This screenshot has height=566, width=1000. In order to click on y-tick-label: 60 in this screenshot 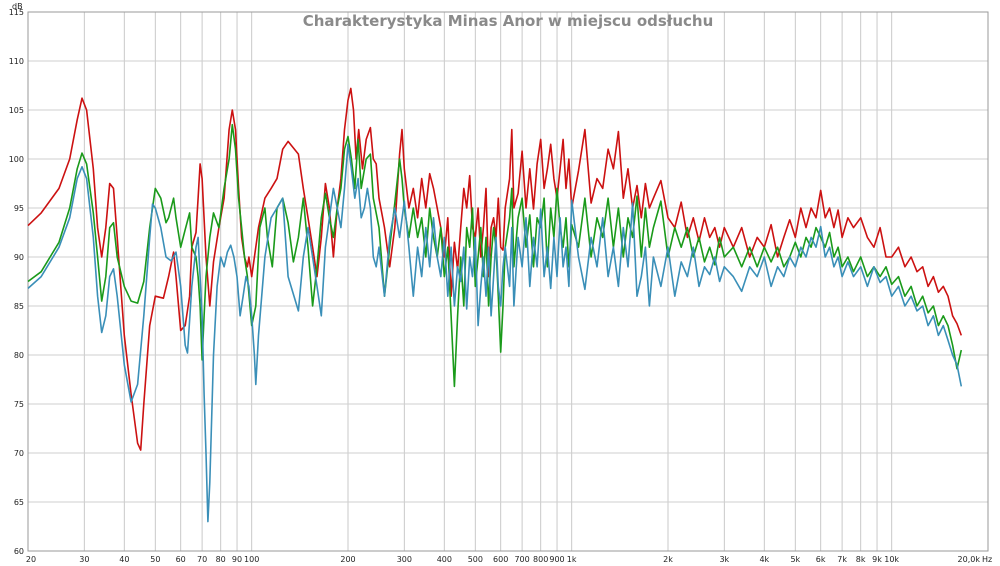, I will do `click(19, 551)`.